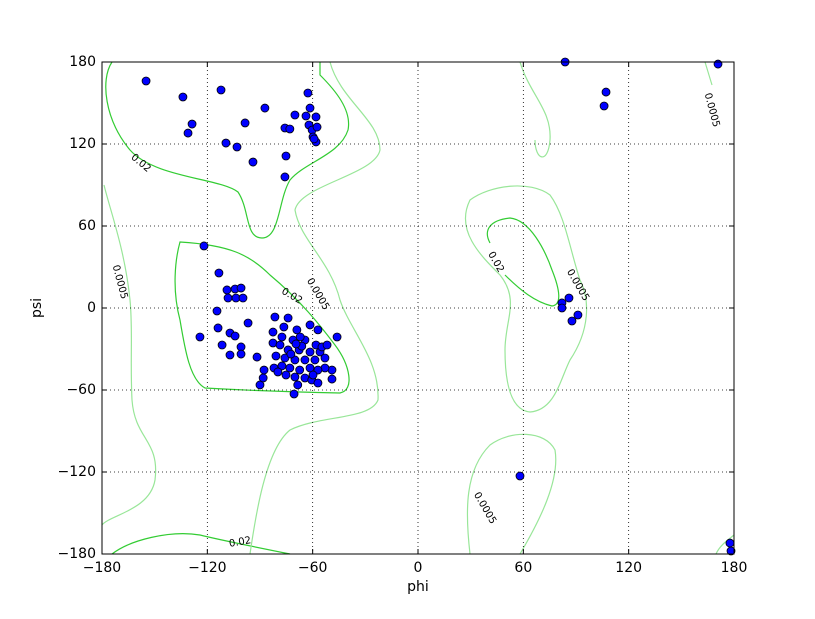  Describe the element at coordinates (734, 568) in the screenshot. I see `x-tick-label: 180` at that location.